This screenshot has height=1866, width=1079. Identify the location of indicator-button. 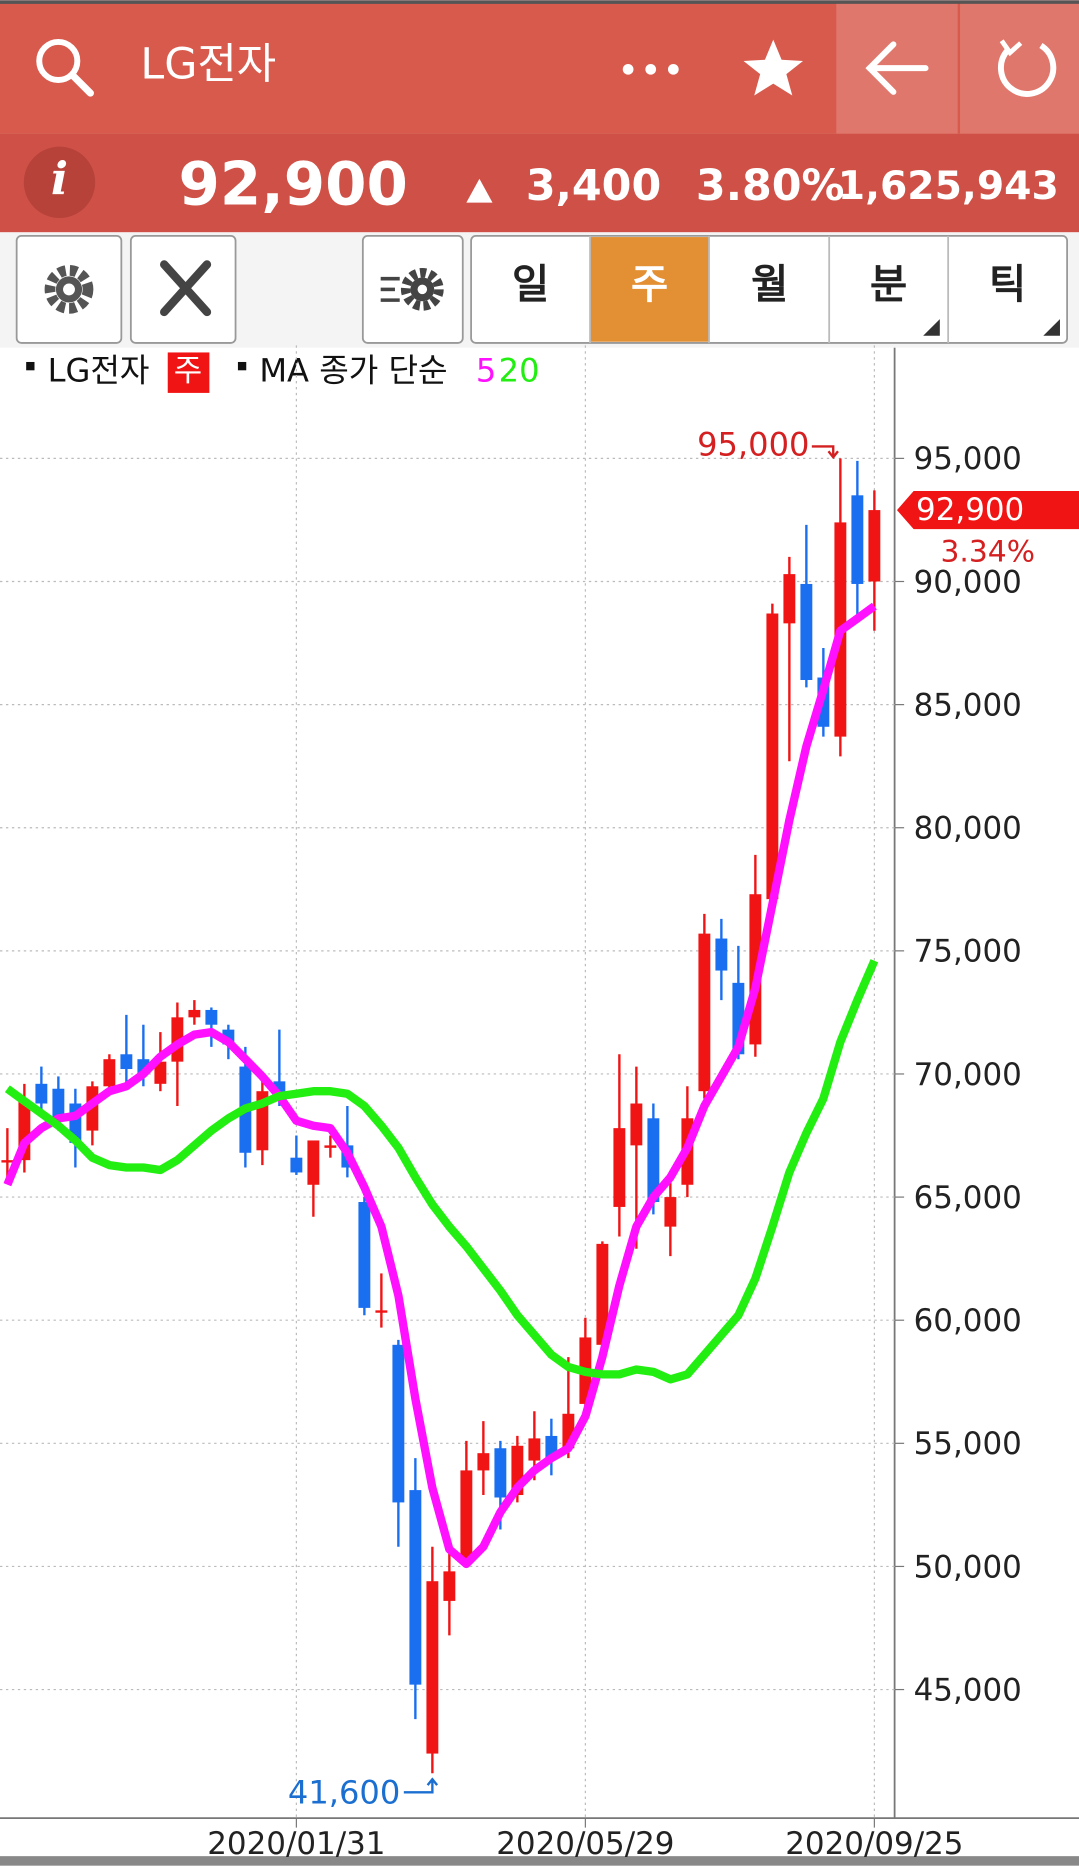
(412, 289).